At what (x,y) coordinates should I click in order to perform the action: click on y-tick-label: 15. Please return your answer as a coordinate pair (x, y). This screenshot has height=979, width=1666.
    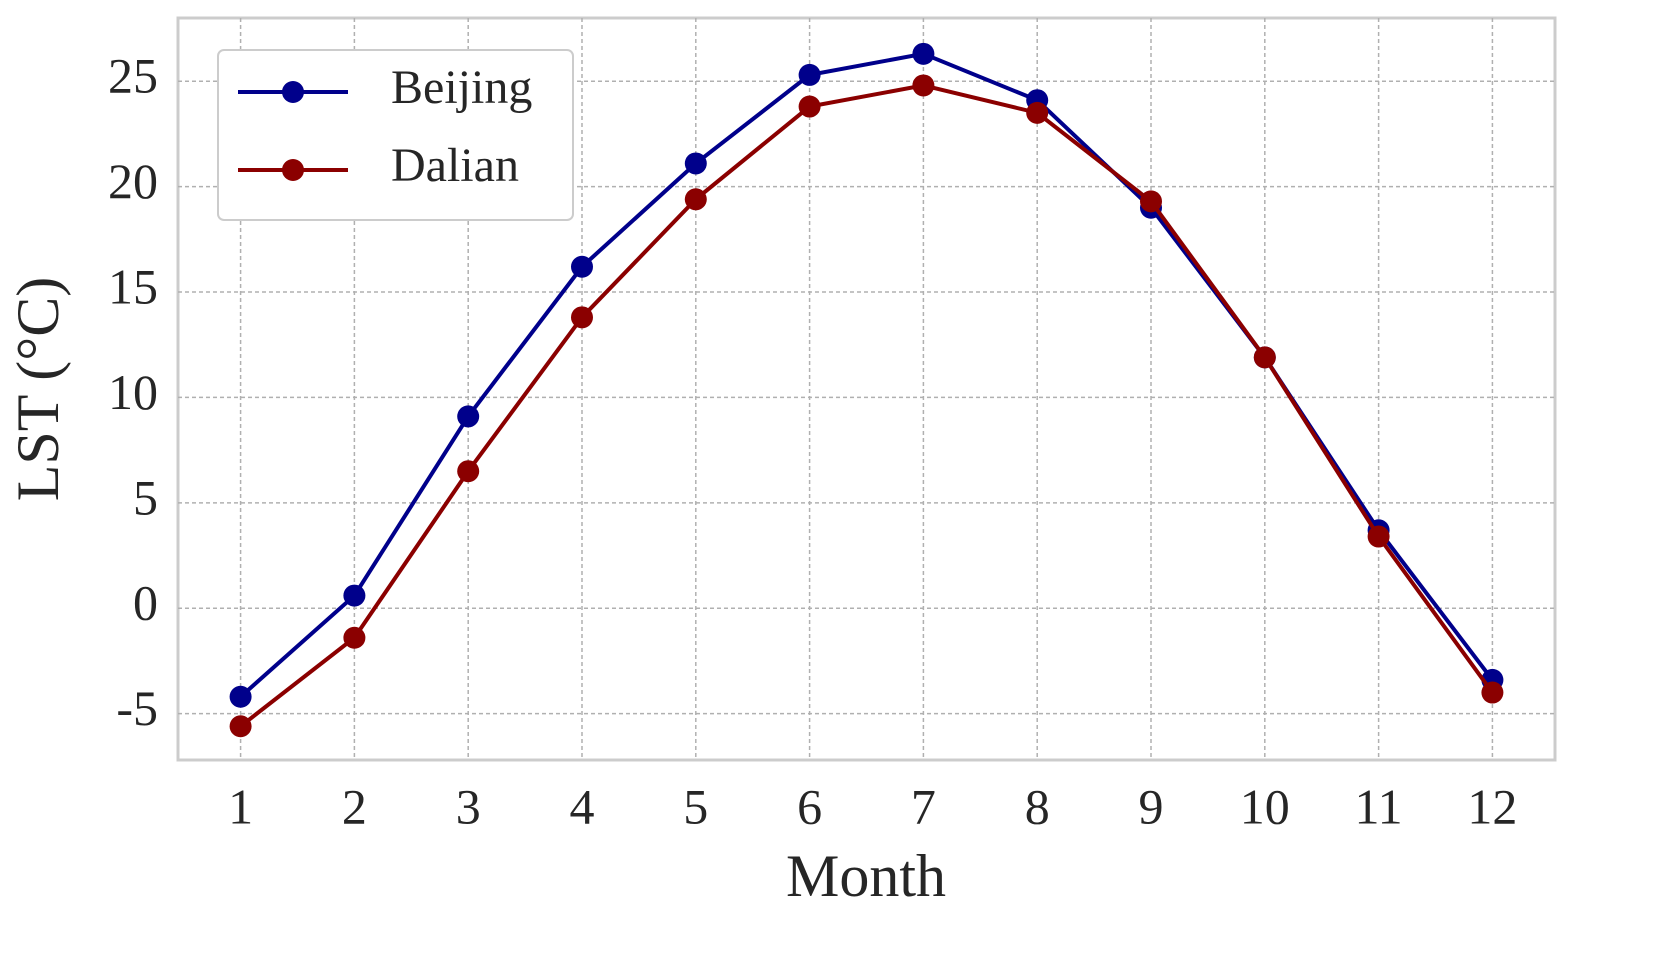
    Looking at the image, I should click on (133, 287).